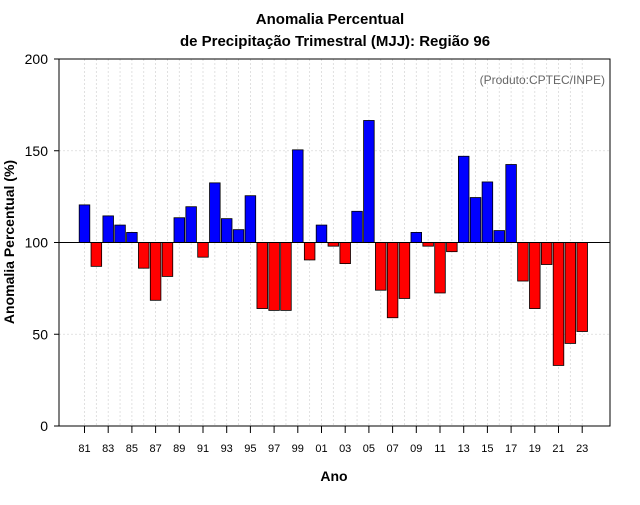 The height and width of the screenshot is (505, 640). Describe the element at coordinates (108, 449) in the screenshot. I see `x-tick-label: 83` at that location.